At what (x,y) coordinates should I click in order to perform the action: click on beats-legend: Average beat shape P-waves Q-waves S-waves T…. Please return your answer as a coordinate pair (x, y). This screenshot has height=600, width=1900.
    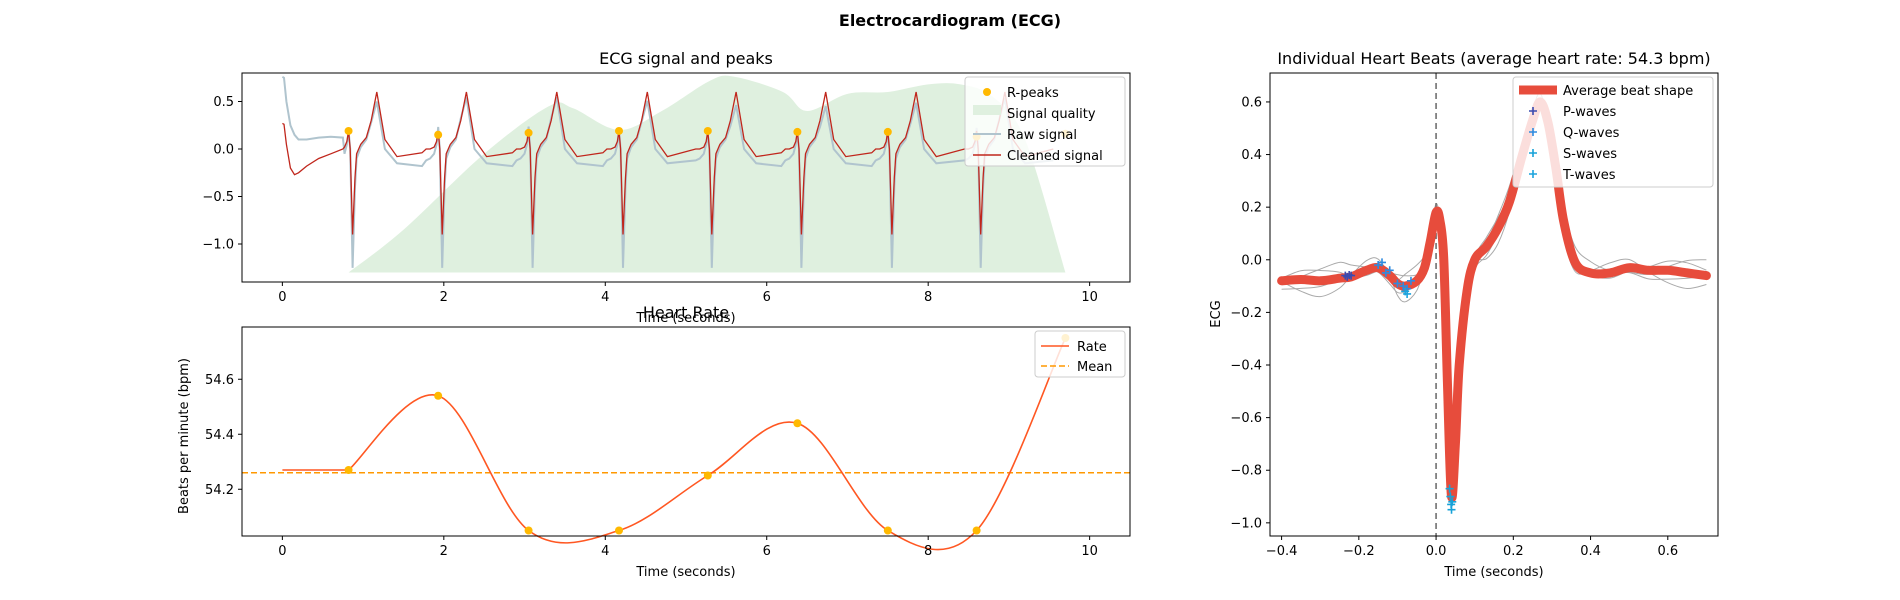
    Looking at the image, I should click on (1613, 132).